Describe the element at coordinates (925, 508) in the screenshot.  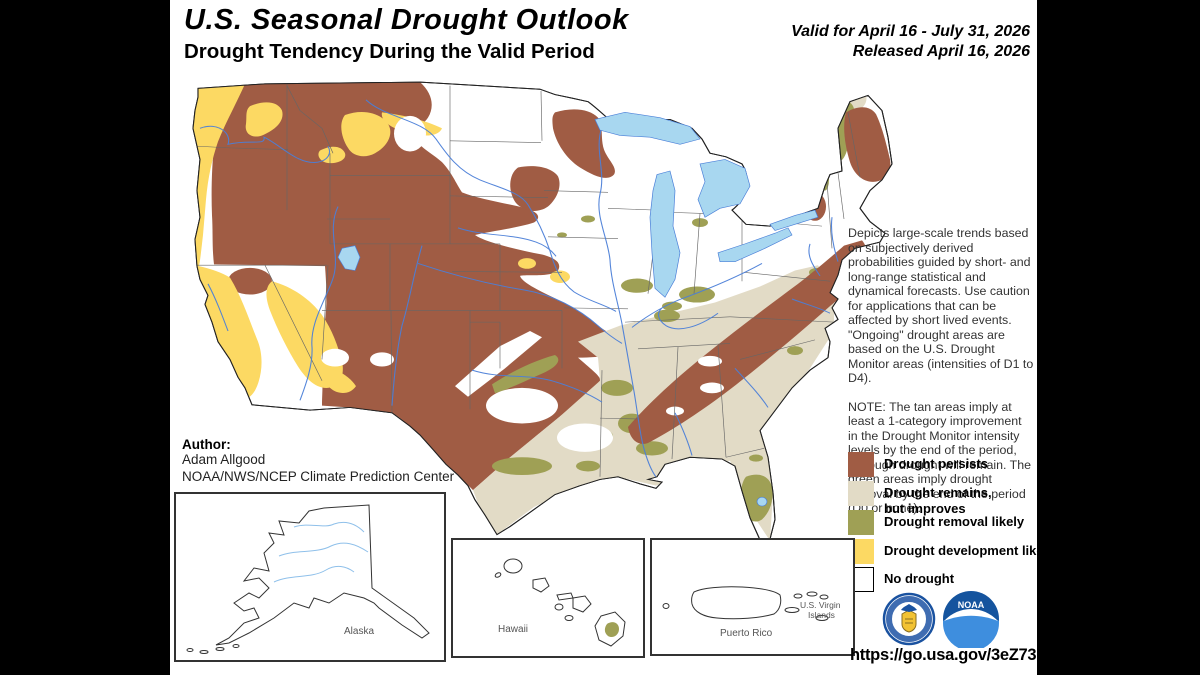
I see `legend-label-line2: but improves` at that location.